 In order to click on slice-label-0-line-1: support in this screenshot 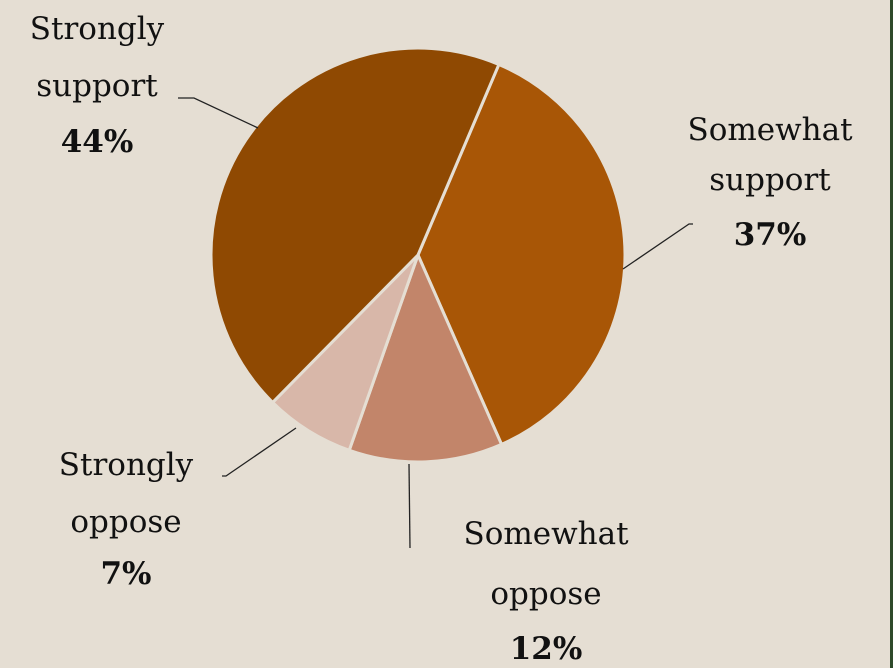, I will do `click(770, 180)`.